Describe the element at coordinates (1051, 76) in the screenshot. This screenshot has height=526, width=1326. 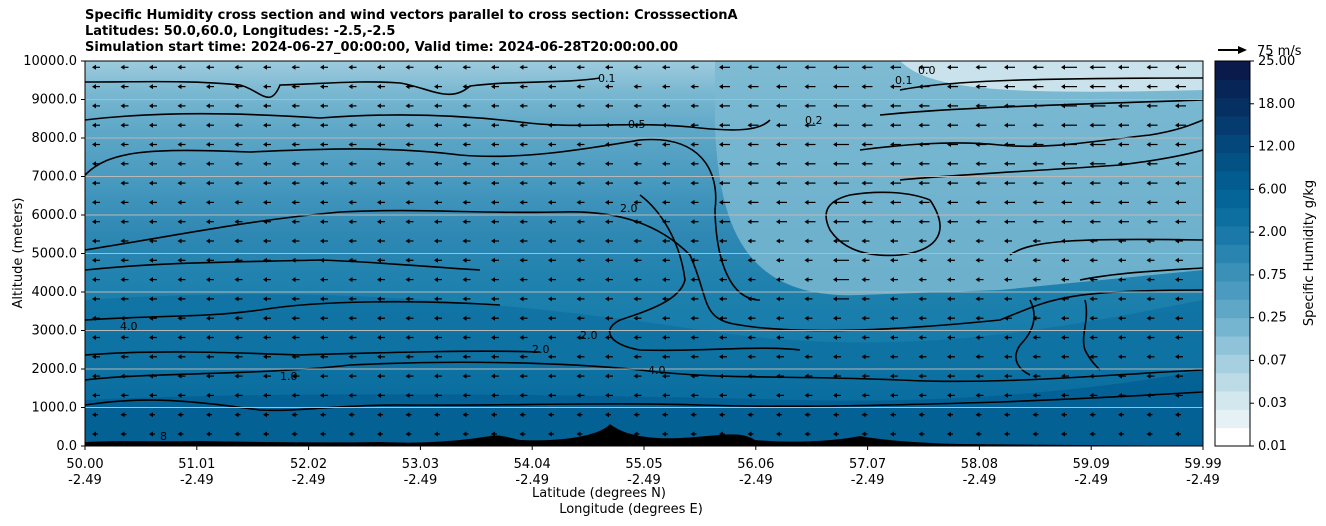
I see `very-dry-region` at that location.